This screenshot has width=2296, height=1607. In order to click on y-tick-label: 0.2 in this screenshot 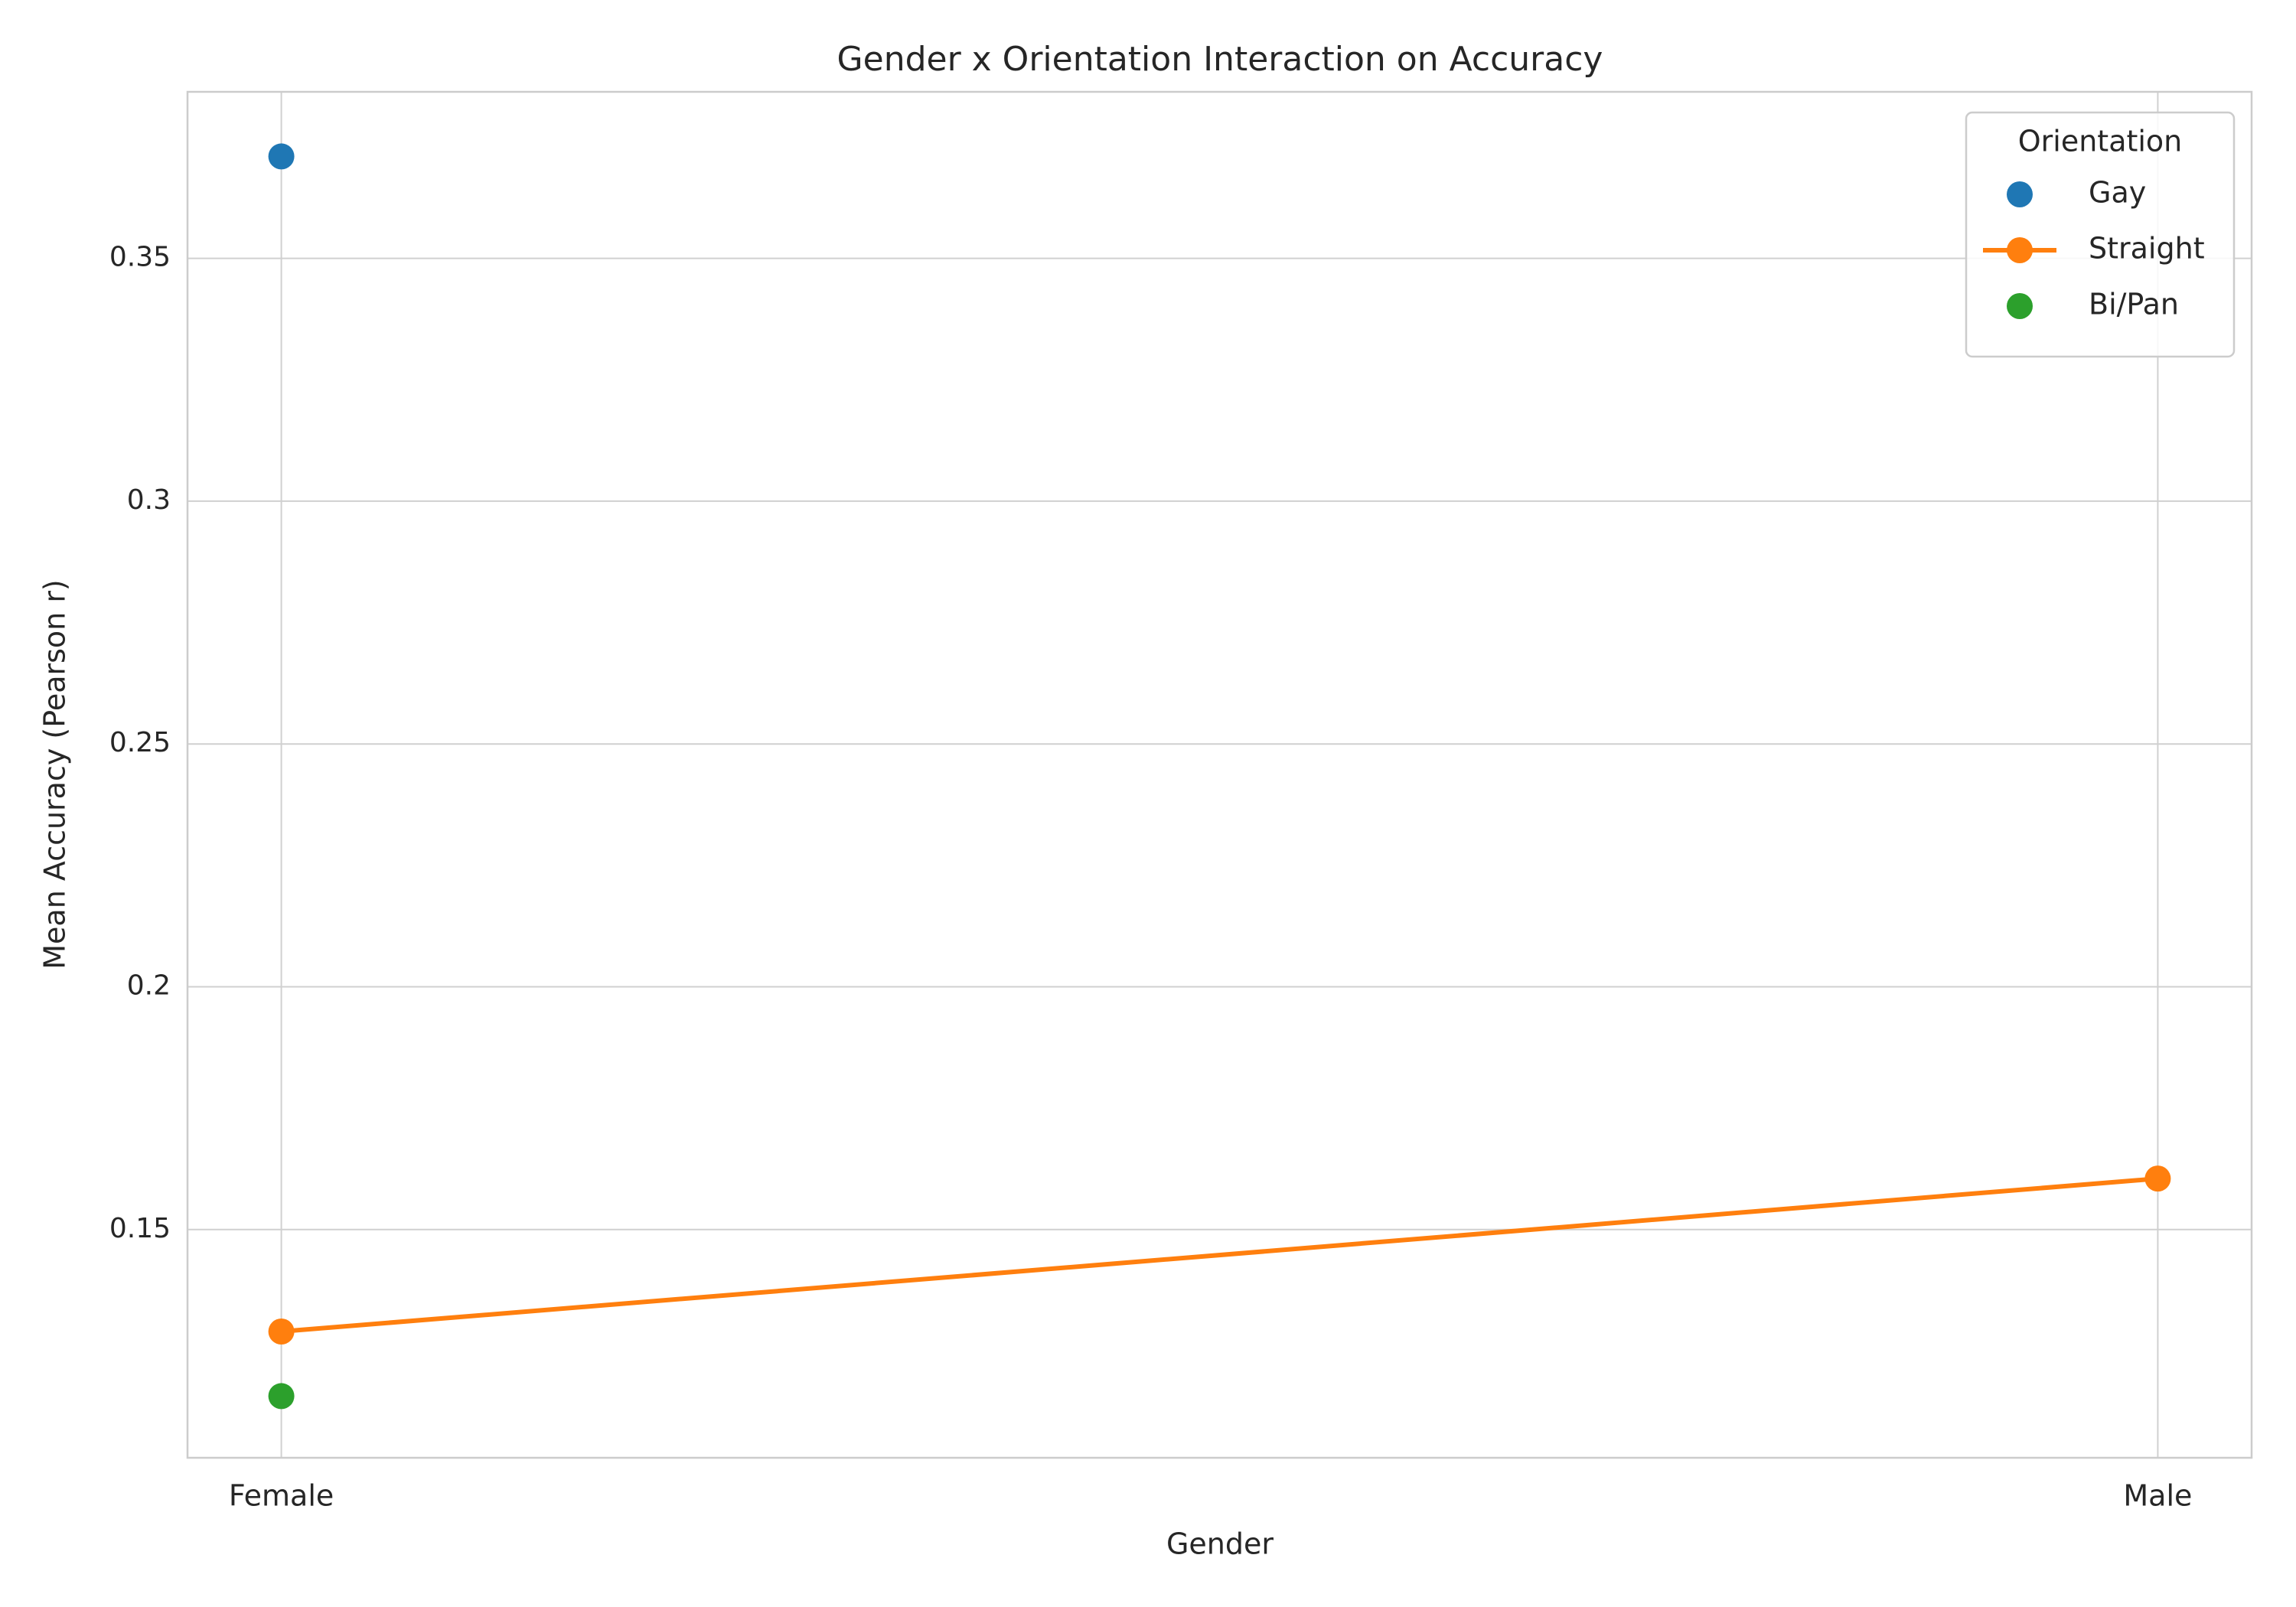, I will do `click(149, 985)`.